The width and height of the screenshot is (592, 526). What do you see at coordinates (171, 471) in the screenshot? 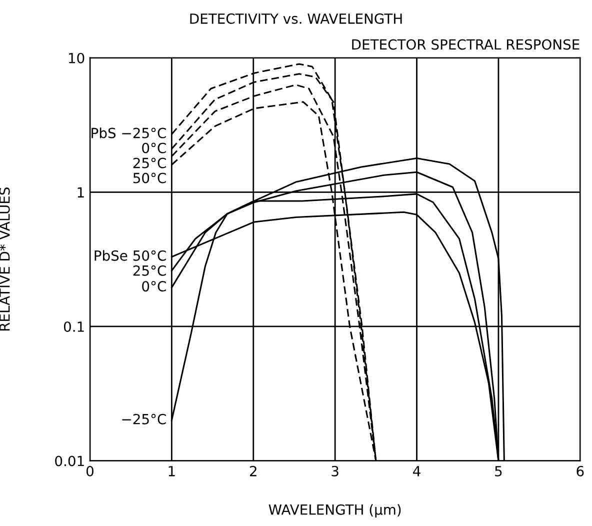
I see `x-tick-label: 1` at bounding box center [171, 471].